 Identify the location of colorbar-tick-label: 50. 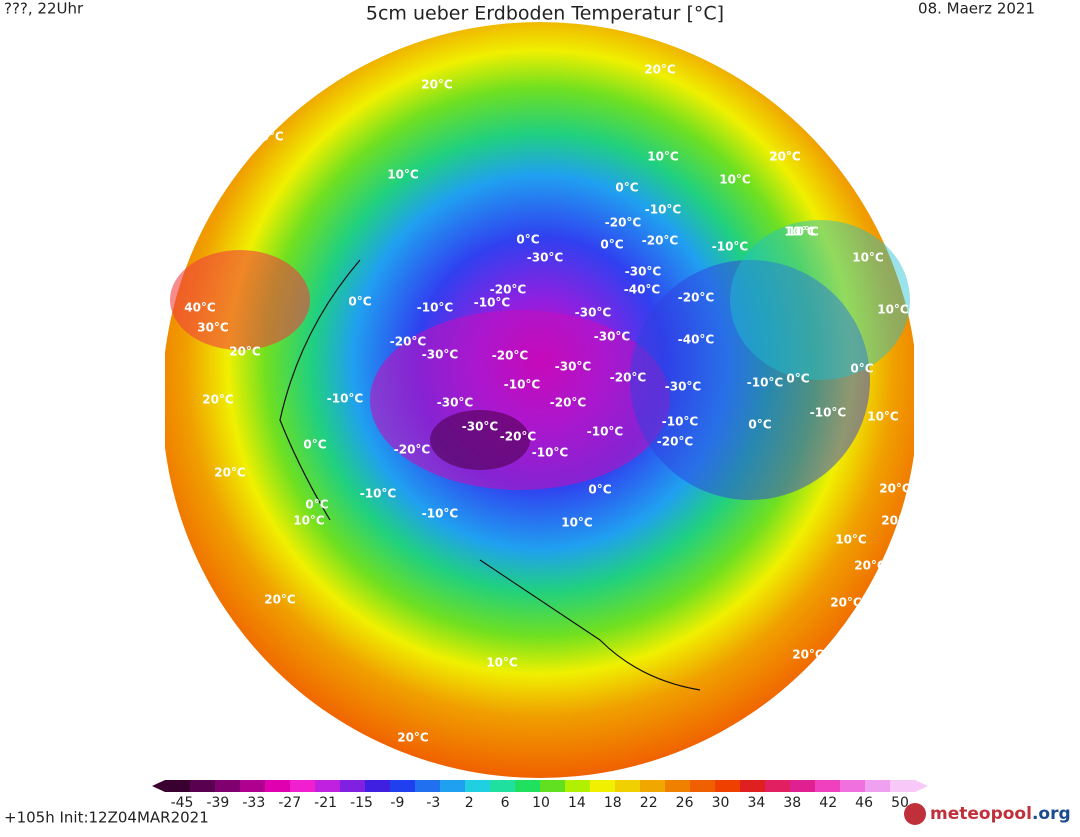
(900, 803).